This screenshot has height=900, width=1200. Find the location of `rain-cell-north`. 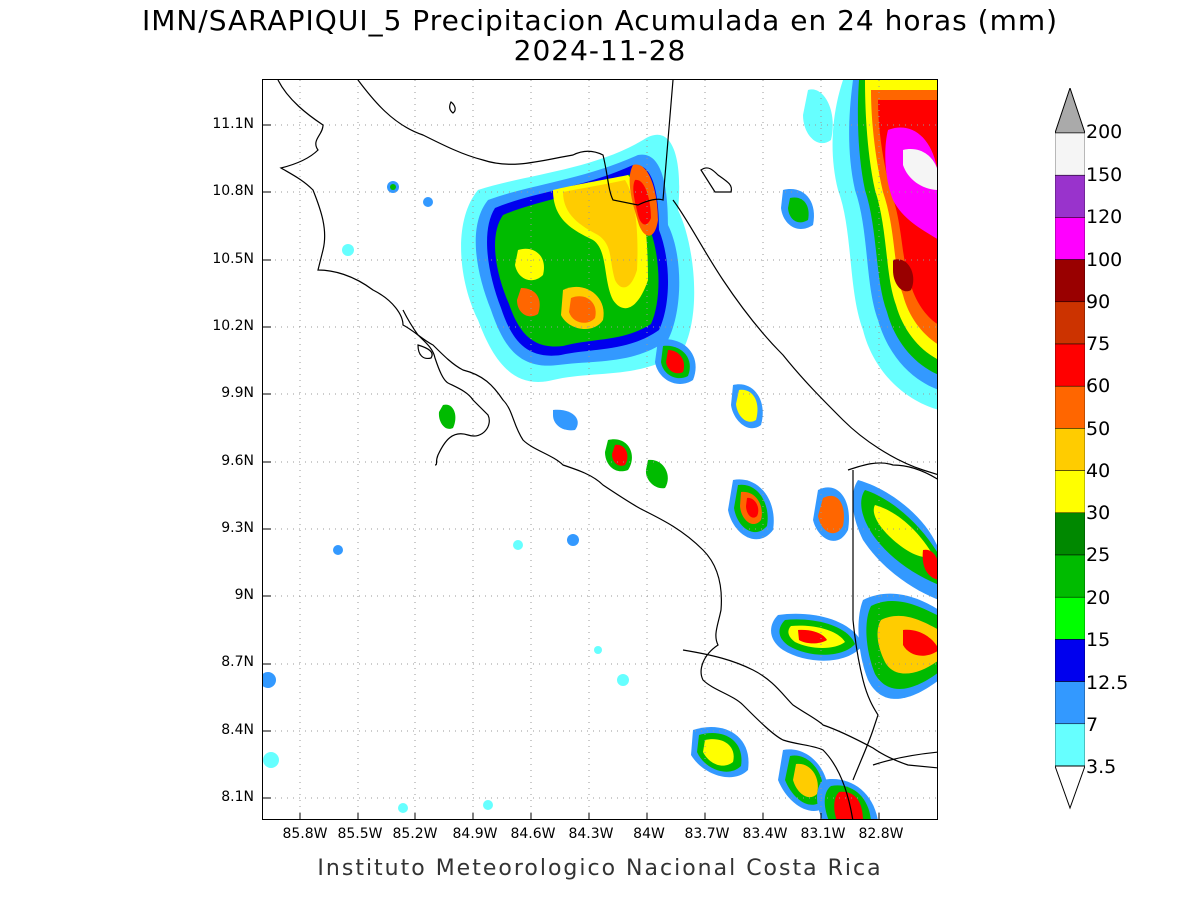

rain-cell-north is located at coordinates (578, 258).